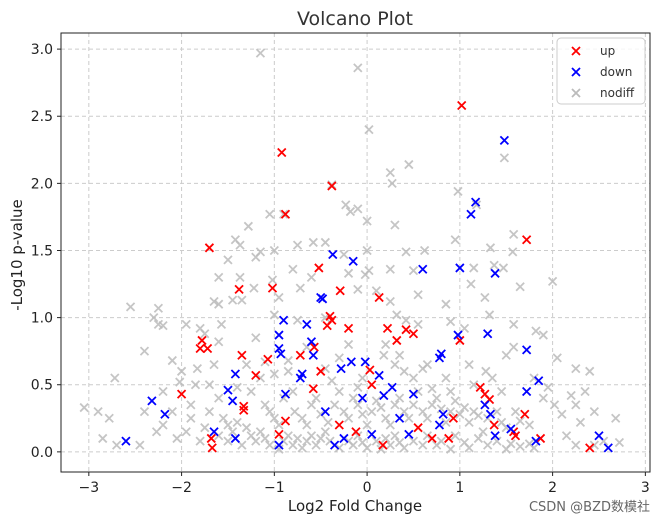 Image resolution: width=660 pixels, height=524 pixels. I want to click on x-tick-label: 3, so click(645, 488).